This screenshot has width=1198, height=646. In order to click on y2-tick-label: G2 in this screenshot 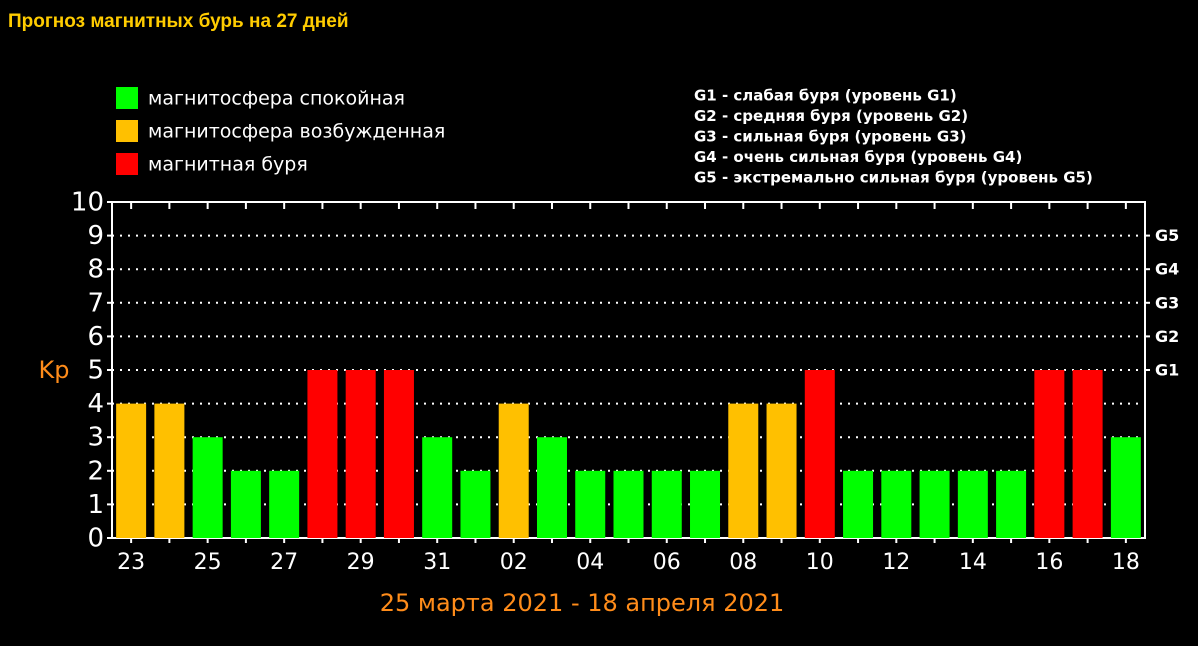, I will do `click(1167, 336)`.